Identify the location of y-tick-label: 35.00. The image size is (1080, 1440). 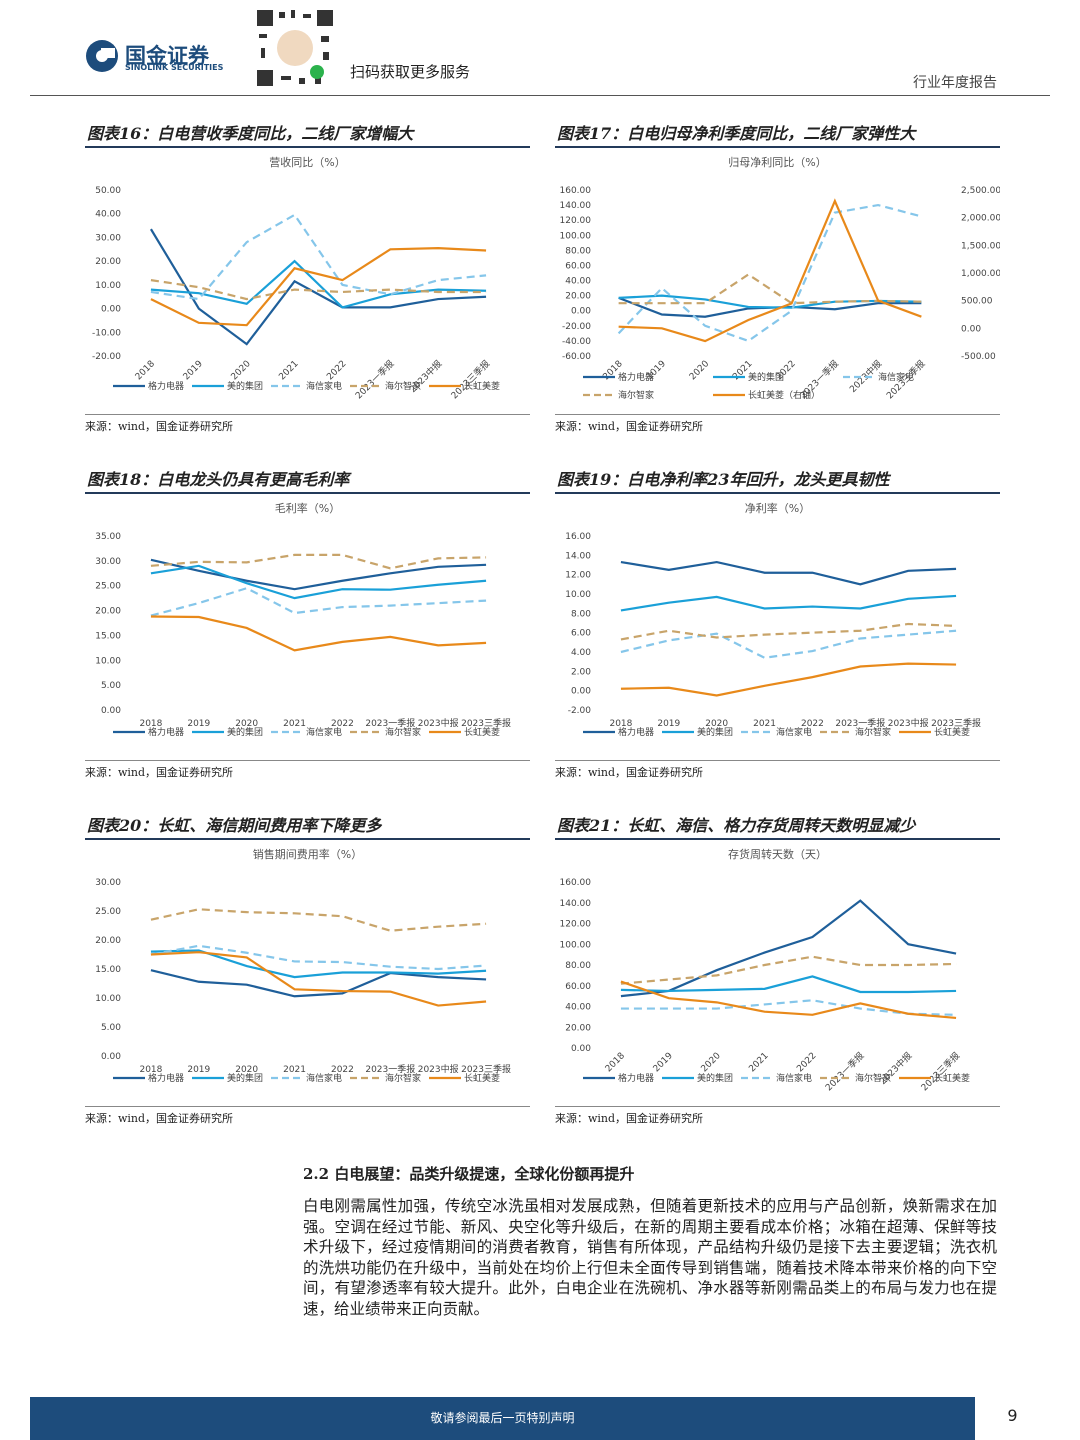
(108, 537).